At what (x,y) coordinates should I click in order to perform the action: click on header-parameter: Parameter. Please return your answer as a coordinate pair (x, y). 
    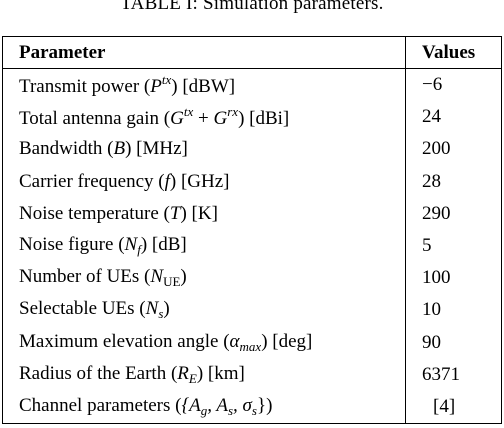
    Looking at the image, I should click on (204, 52).